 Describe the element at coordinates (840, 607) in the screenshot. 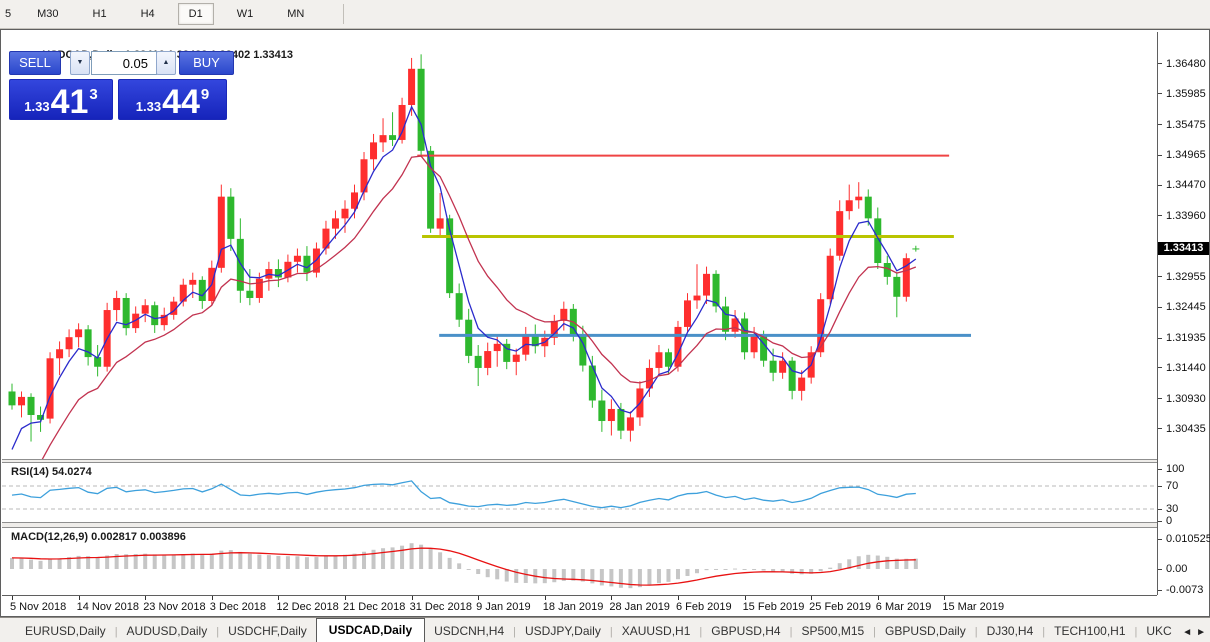

I see `time-axis-label: 25 Feb 2019` at that location.